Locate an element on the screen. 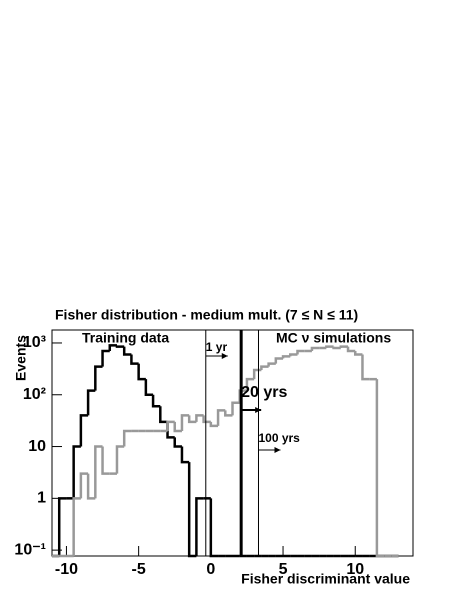 This screenshot has width=469, height=607. x-tick-label: 0 is located at coordinates (210, 569).